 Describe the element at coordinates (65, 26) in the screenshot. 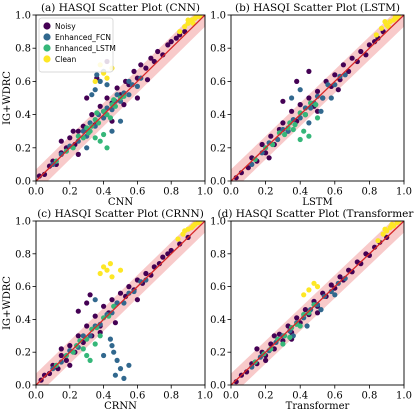

I see `legend-label: Noisy` at that location.